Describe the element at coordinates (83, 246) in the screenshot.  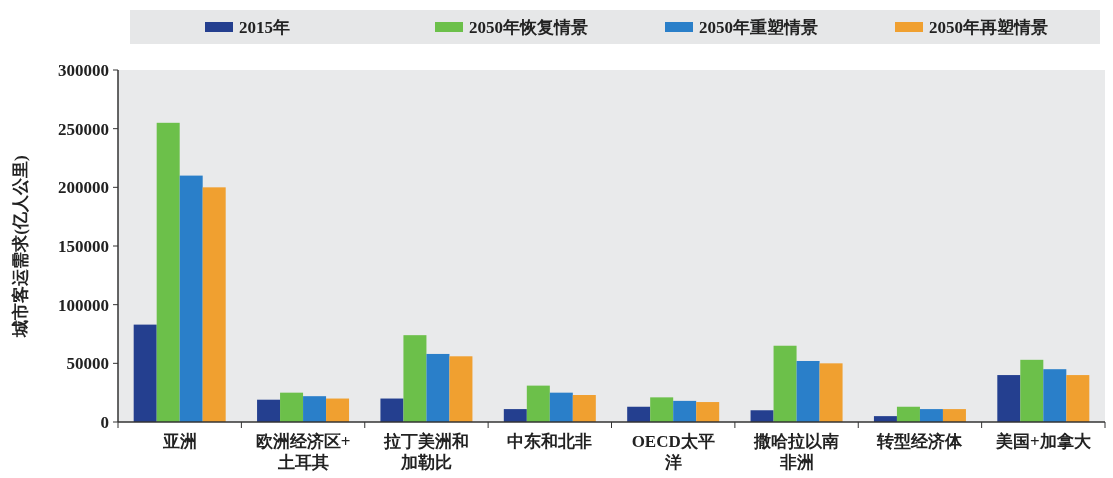
I see `y-tick-label: 150000` at that location.